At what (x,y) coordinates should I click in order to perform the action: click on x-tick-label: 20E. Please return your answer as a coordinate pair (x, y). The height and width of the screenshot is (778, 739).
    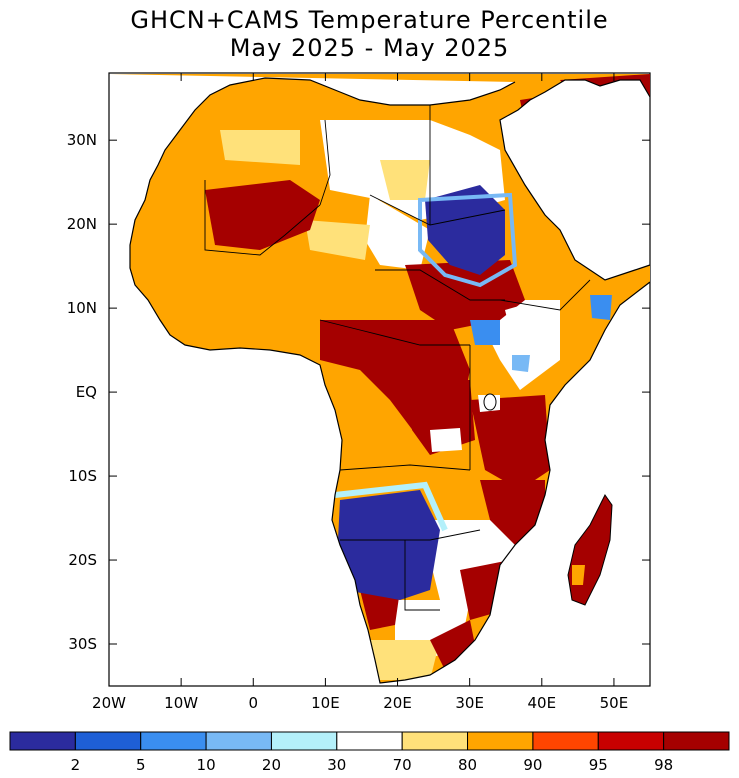
    Looking at the image, I should click on (397, 703).